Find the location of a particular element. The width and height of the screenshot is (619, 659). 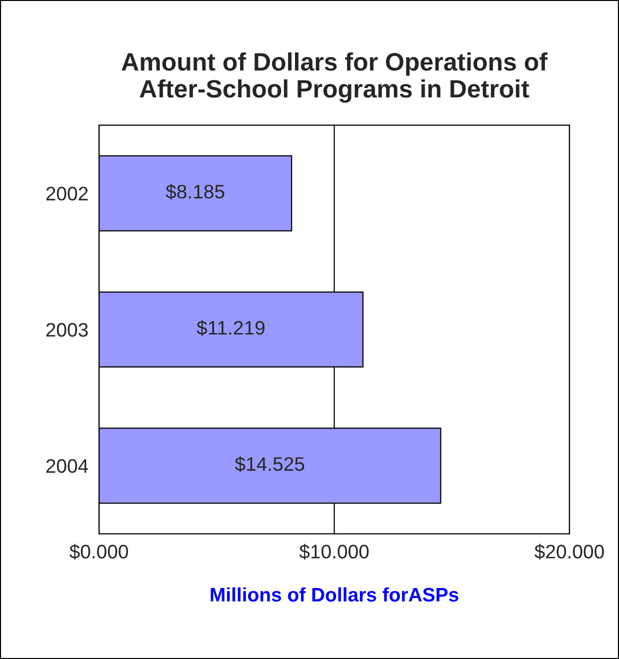

y-tick-label: 2004 is located at coordinates (67, 466).